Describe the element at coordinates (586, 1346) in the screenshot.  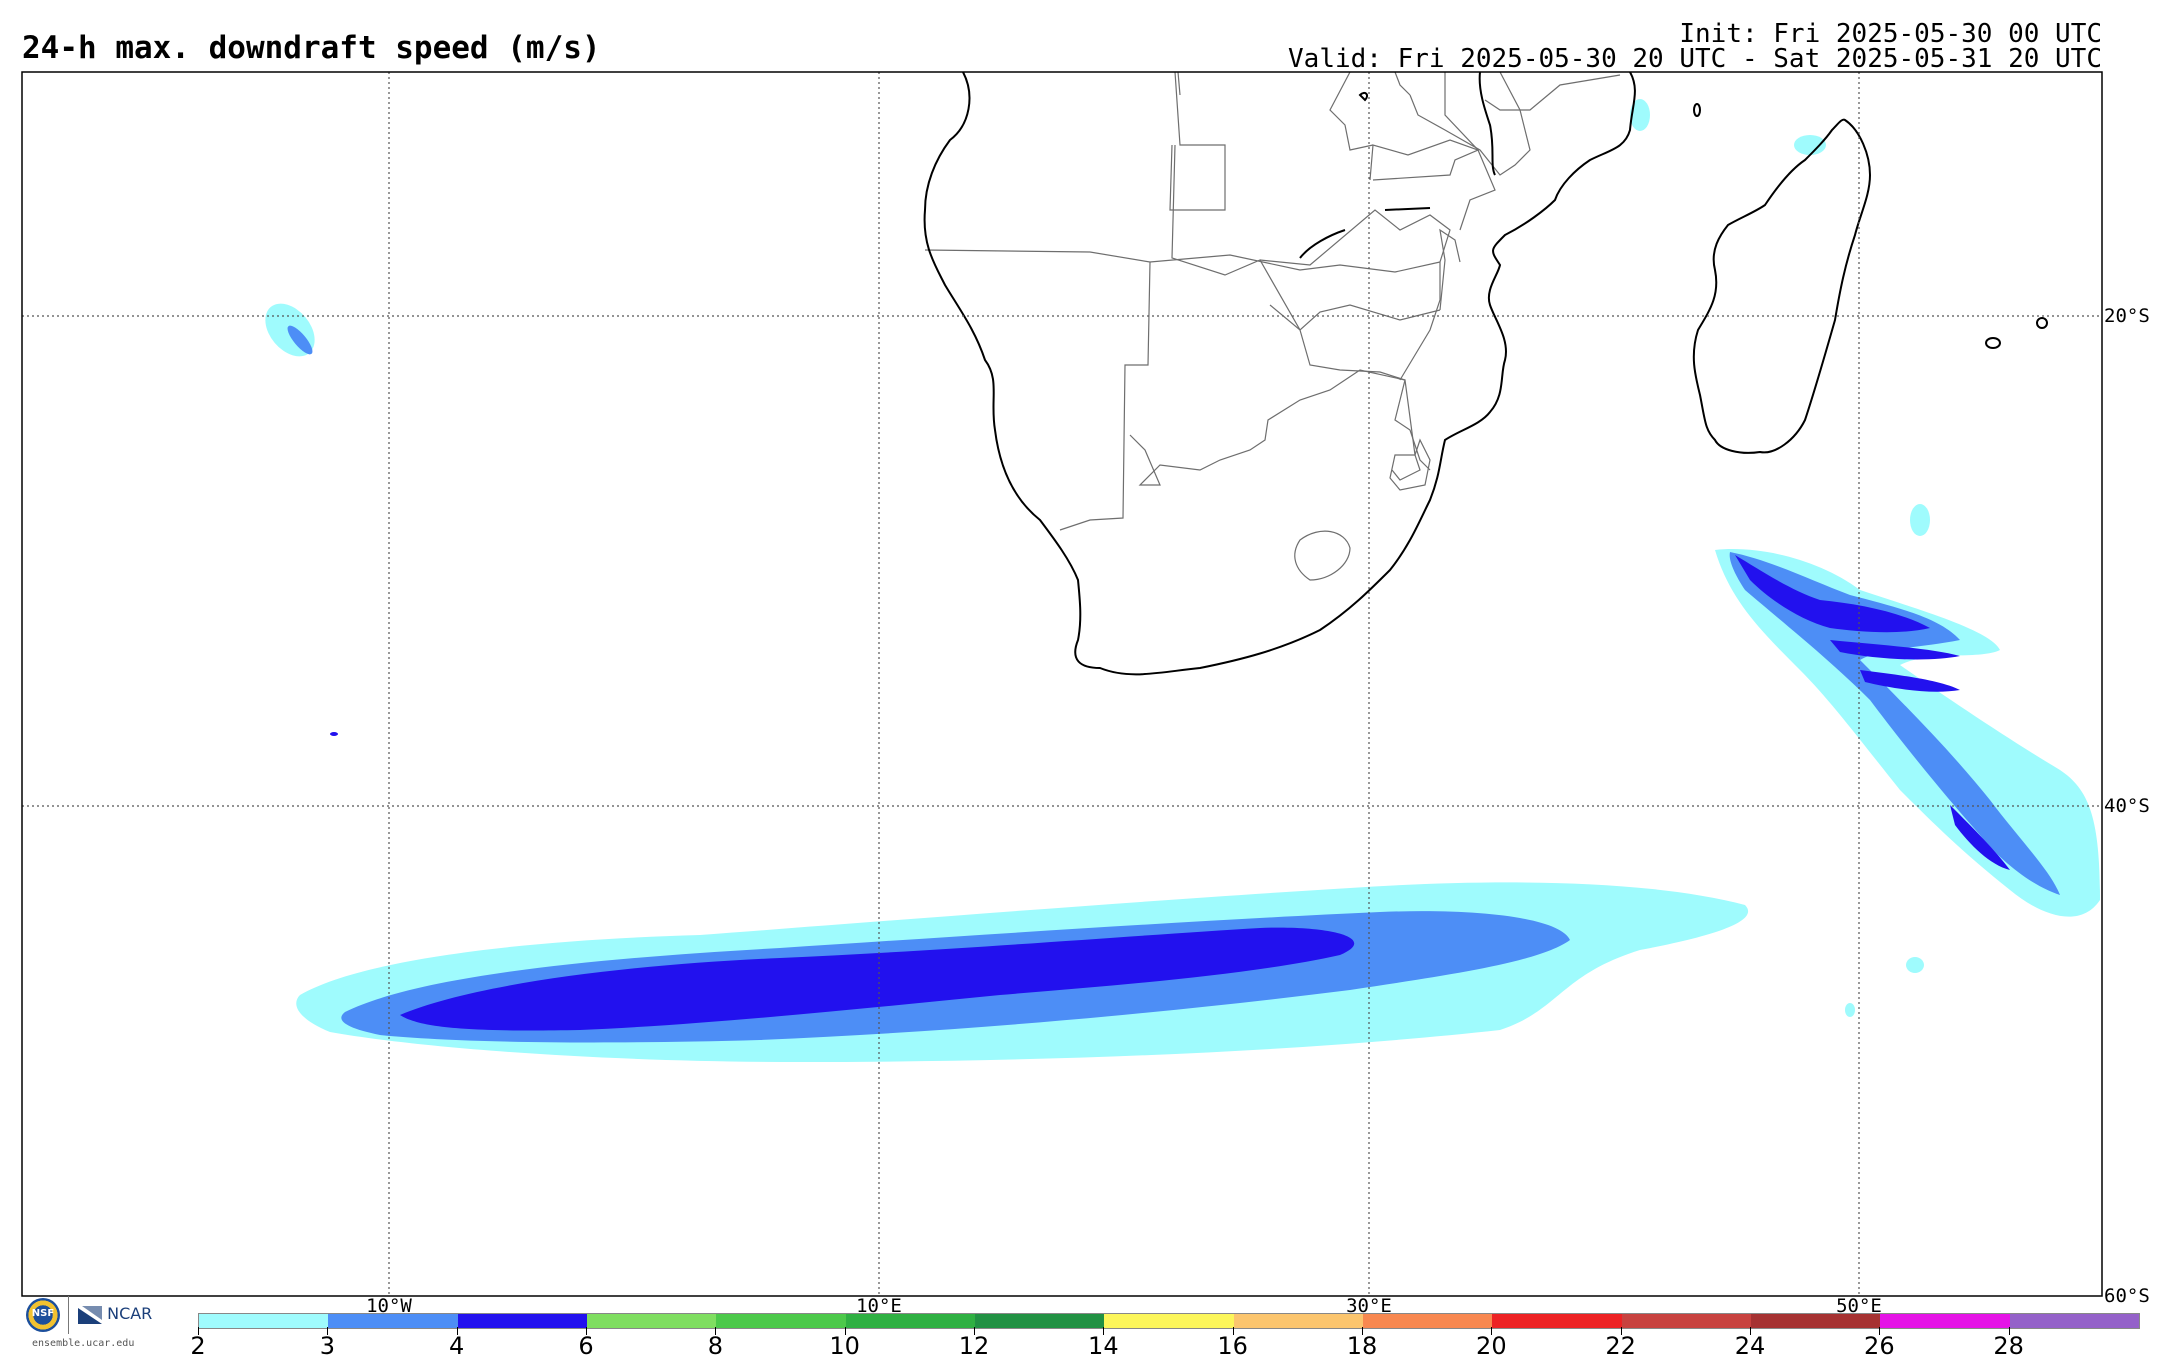
I see `colorbar-label: 6` at that location.